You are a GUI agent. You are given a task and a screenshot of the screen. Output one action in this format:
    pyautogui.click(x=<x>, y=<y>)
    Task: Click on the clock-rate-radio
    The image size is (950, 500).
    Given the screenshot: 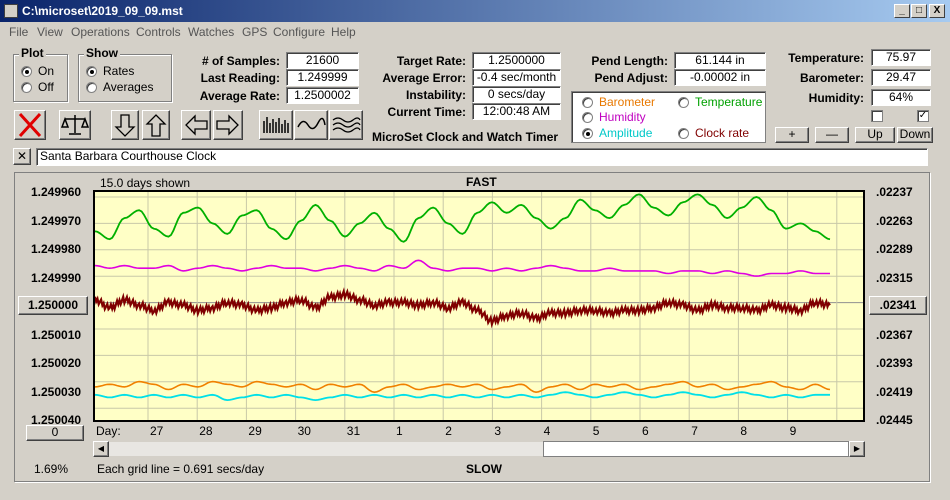 What is the action you would take?
    pyautogui.click(x=683, y=133)
    